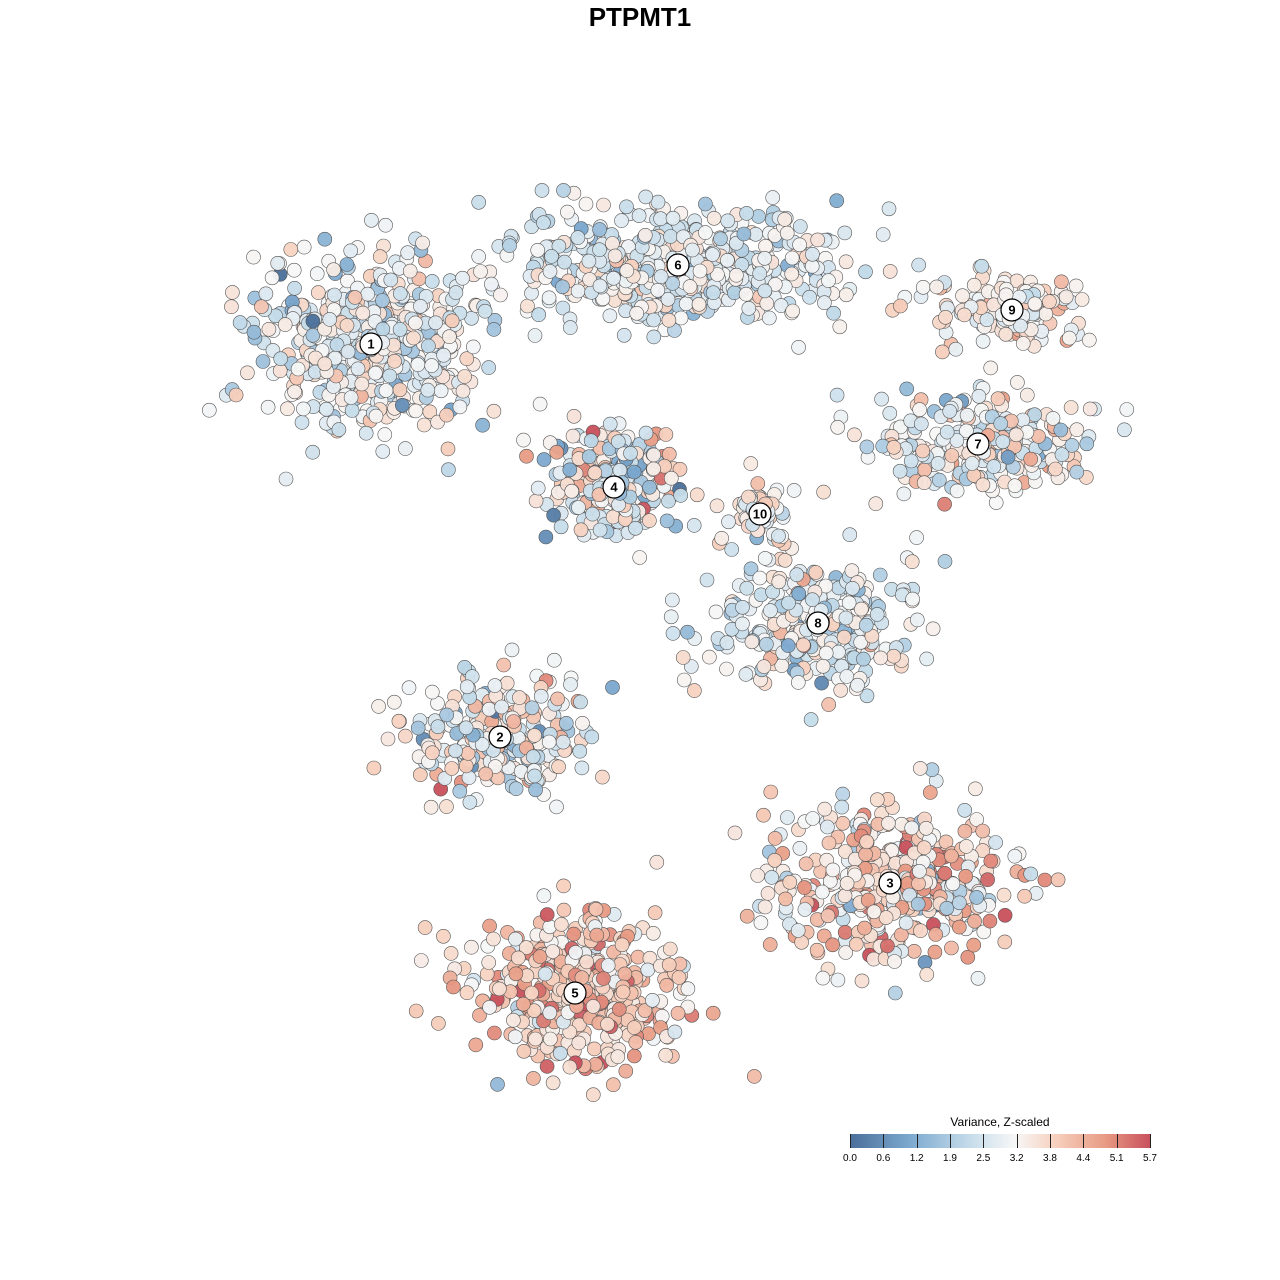  I want to click on cluster-label-1: 1, so click(371, 344).